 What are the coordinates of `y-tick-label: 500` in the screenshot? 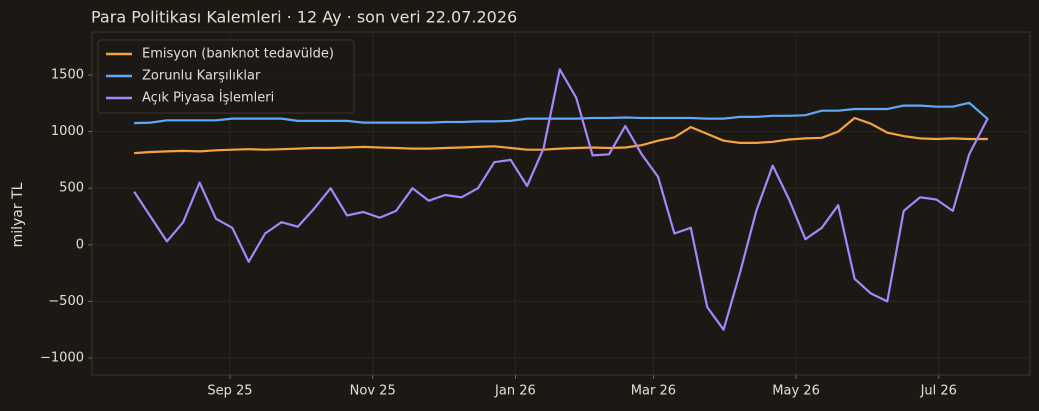 It's located at (71, 188).